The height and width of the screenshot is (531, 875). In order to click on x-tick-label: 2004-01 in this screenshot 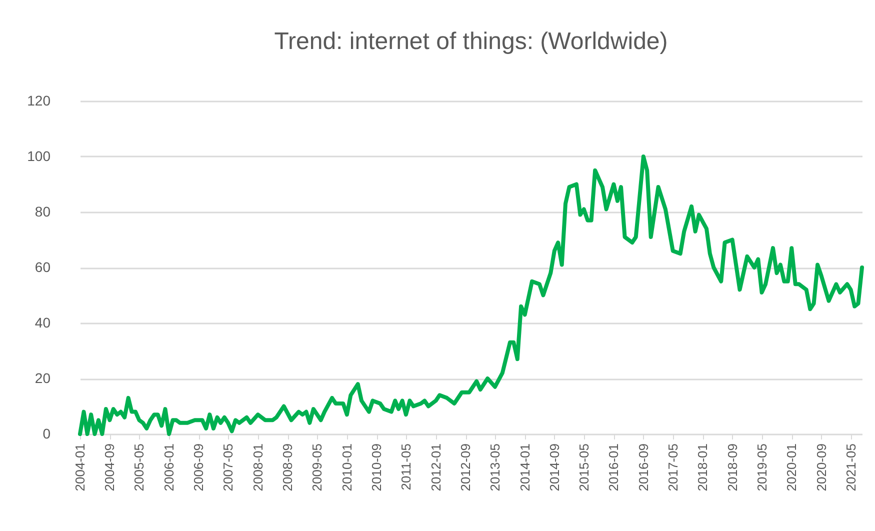, I will do `click(80, 468)`.